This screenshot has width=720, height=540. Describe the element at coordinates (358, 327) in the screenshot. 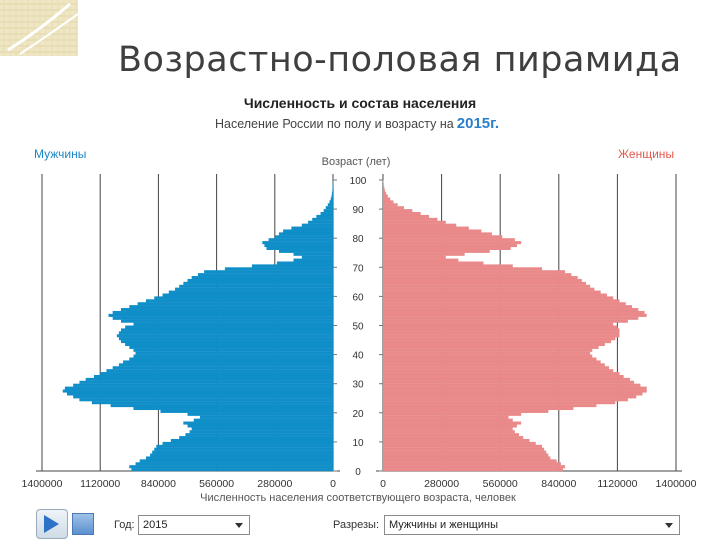

I see `age-tick-label: 50` at that location.